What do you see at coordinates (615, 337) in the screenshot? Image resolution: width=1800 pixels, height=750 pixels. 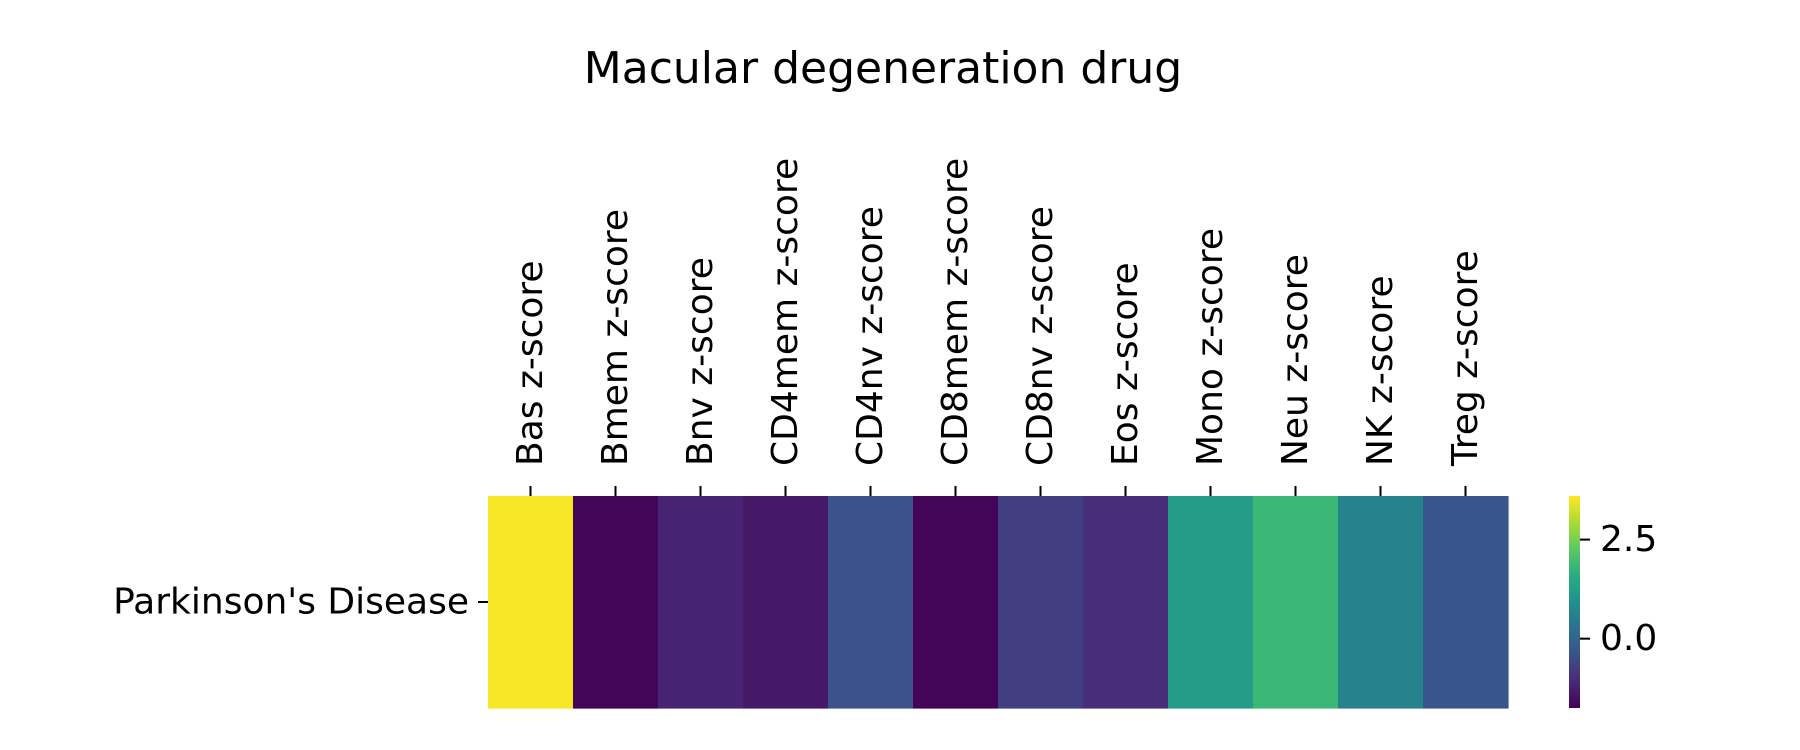 I see `column-label: Bmem z-score` at bounding box center [615, 337].